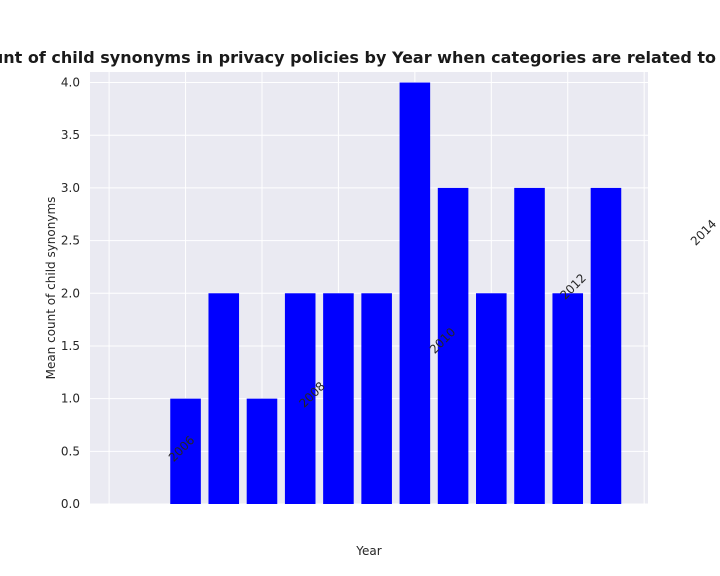 The height and width of the screenshot is (576, 720). Describe the element at coordinates (70, 346) in the screenshot. I see `y-tick-label: 1.5` at that location.